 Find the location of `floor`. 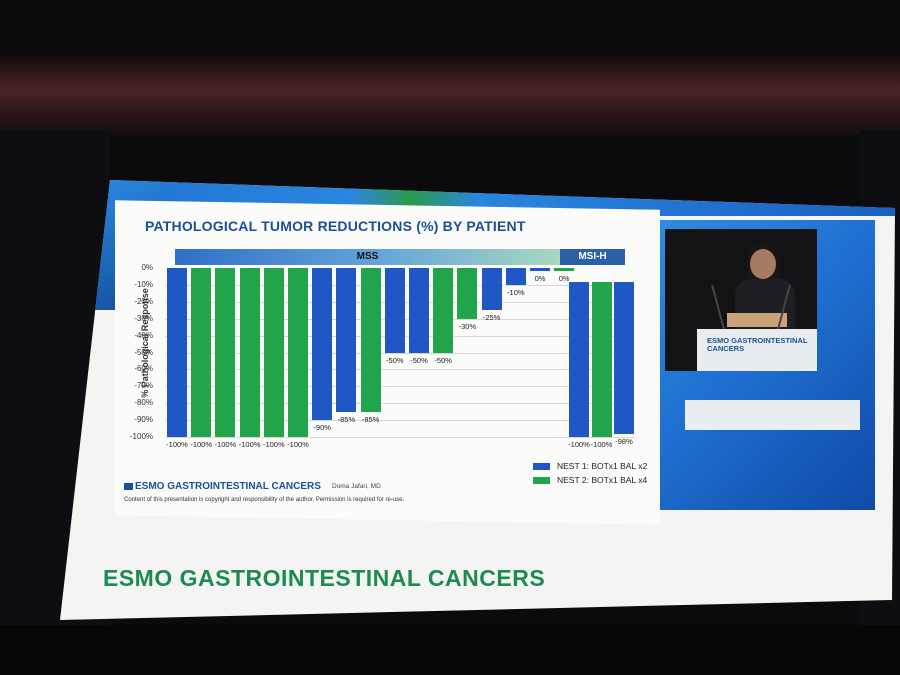

floor is located at coordinates (450, 650).